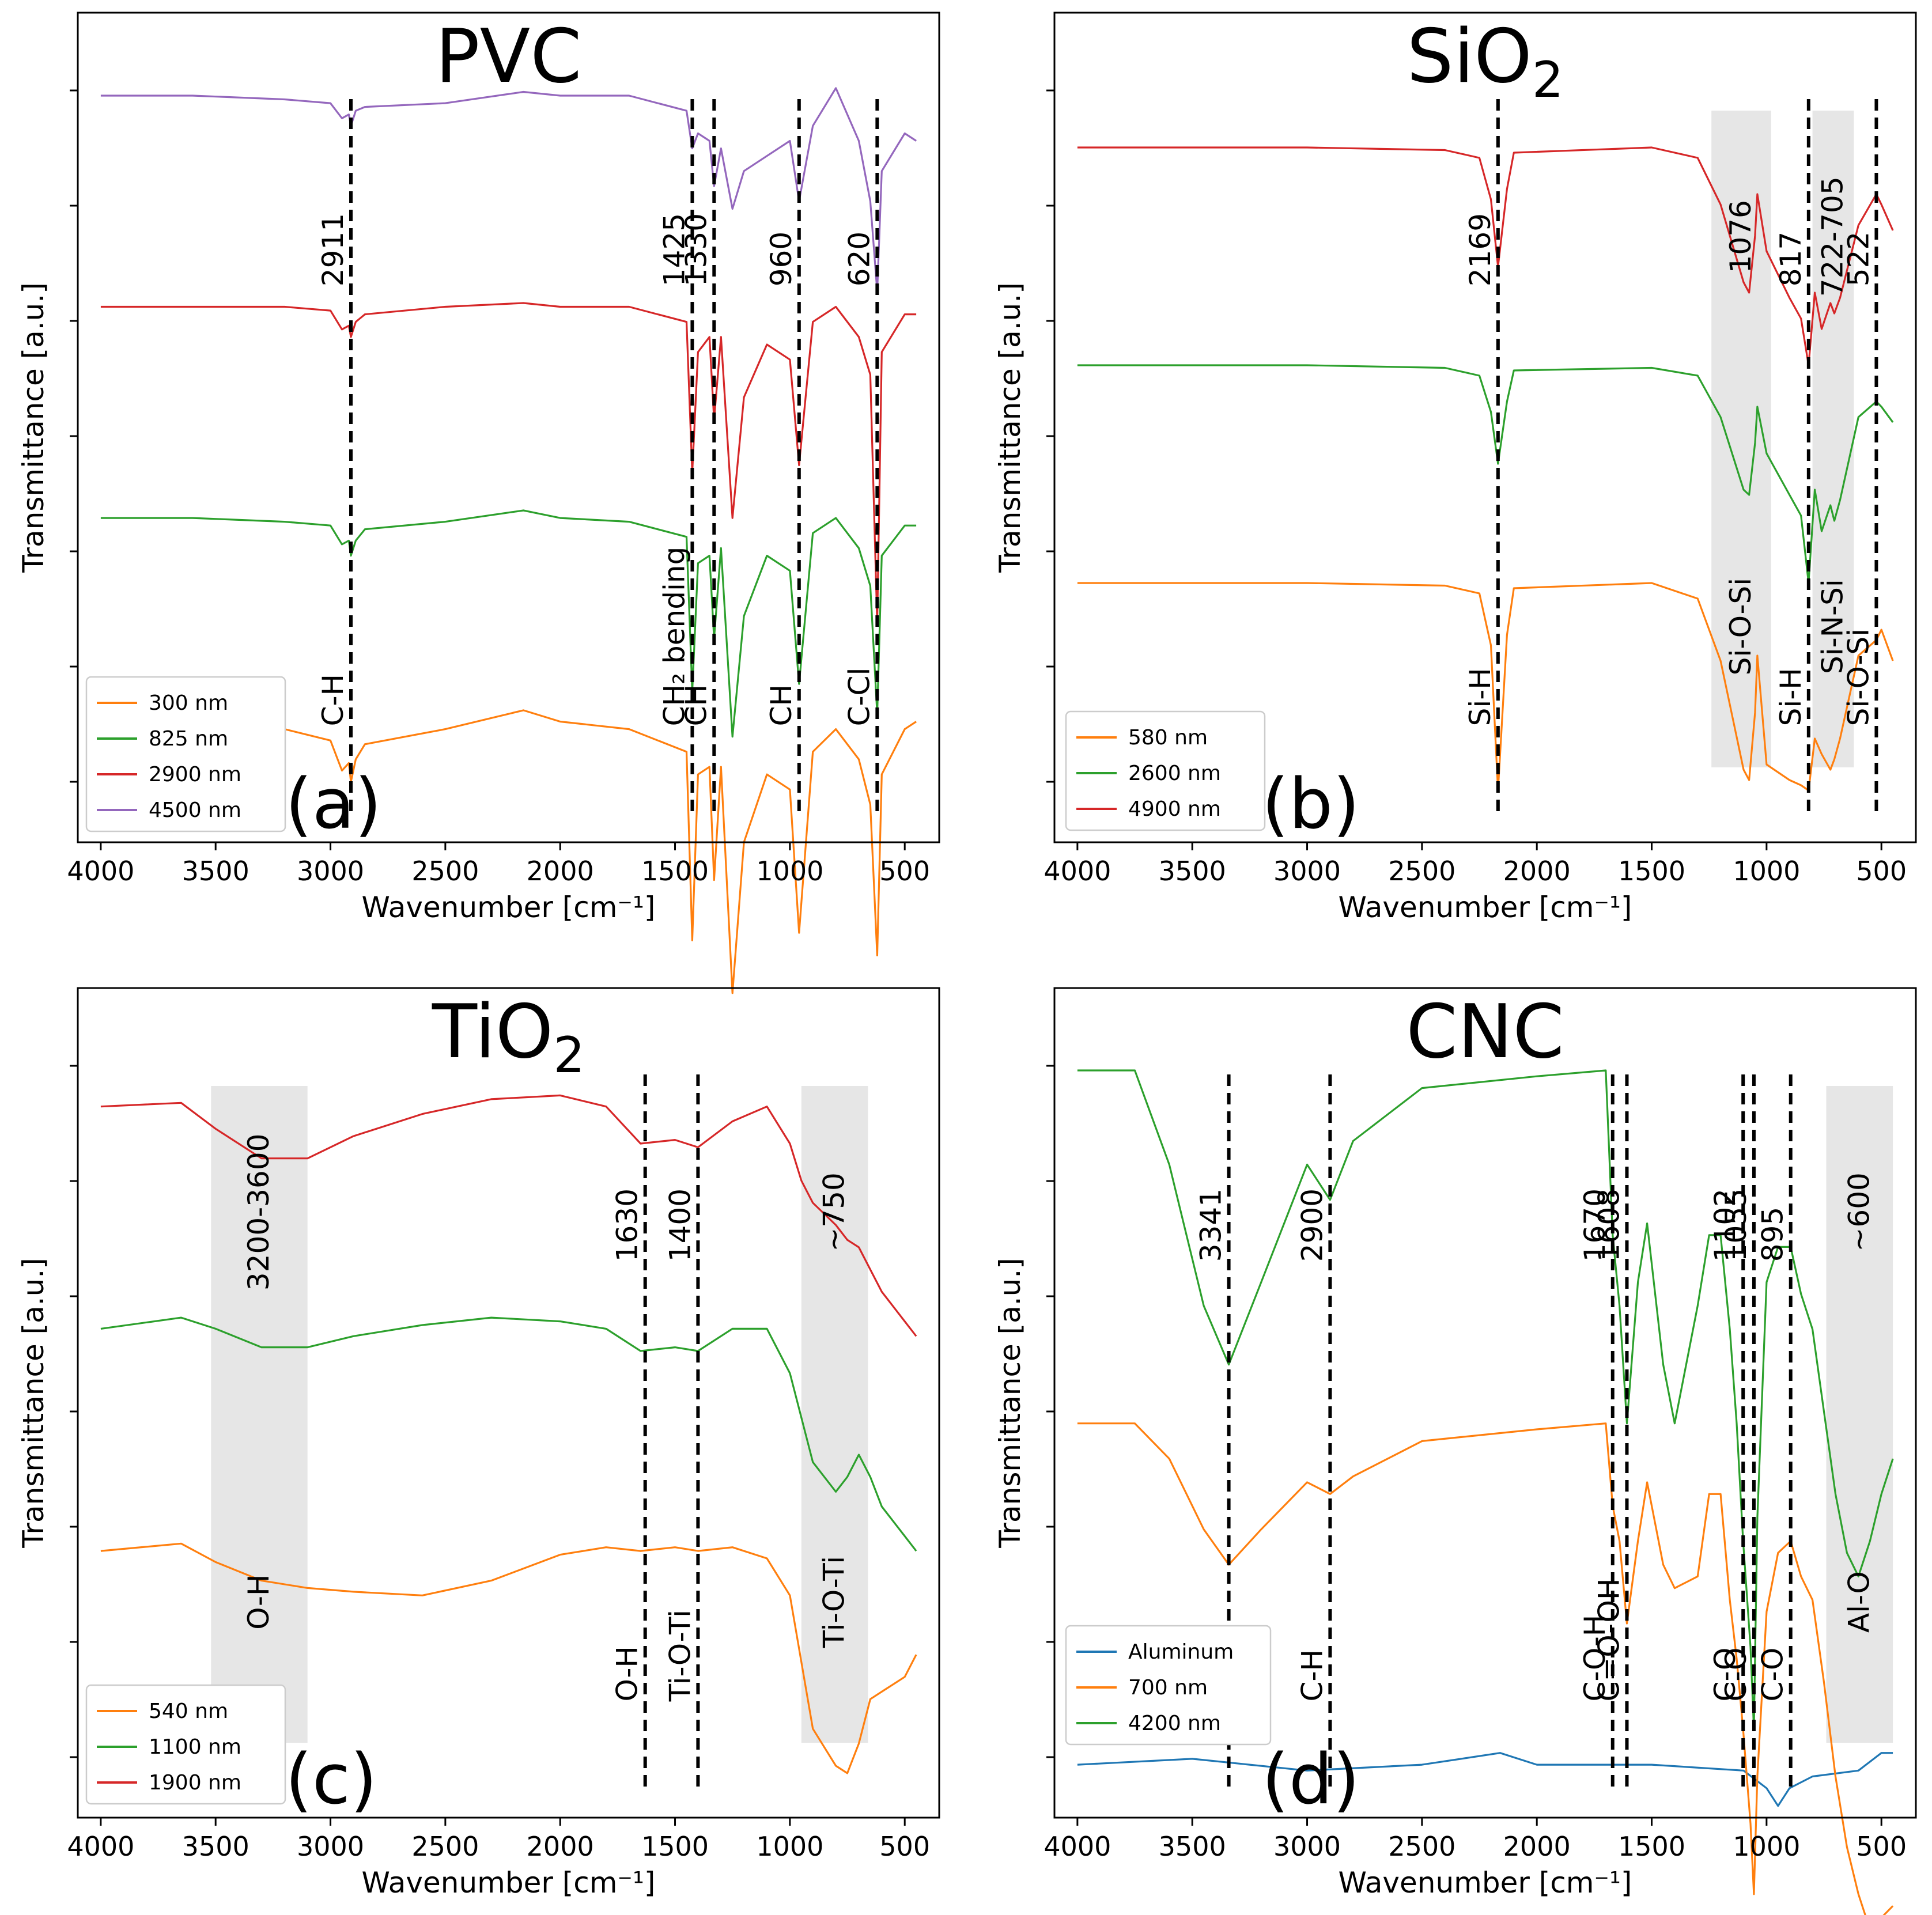  I want to click on legend-entry: 700 nm, so click(1168, 1688).